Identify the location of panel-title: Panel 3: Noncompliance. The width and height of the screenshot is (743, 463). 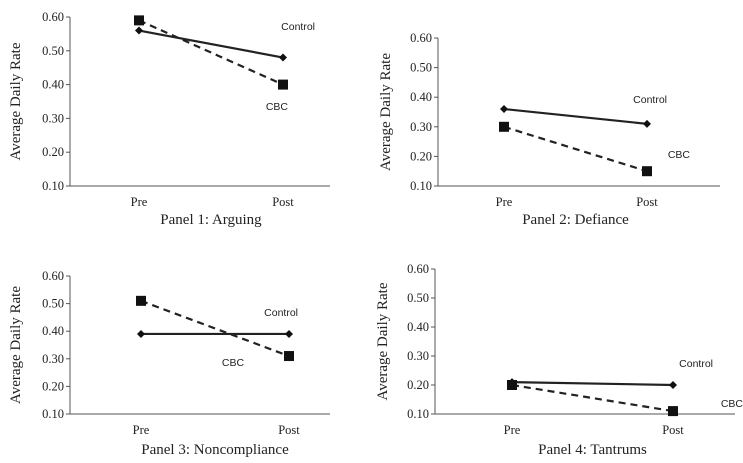
(215, 450).